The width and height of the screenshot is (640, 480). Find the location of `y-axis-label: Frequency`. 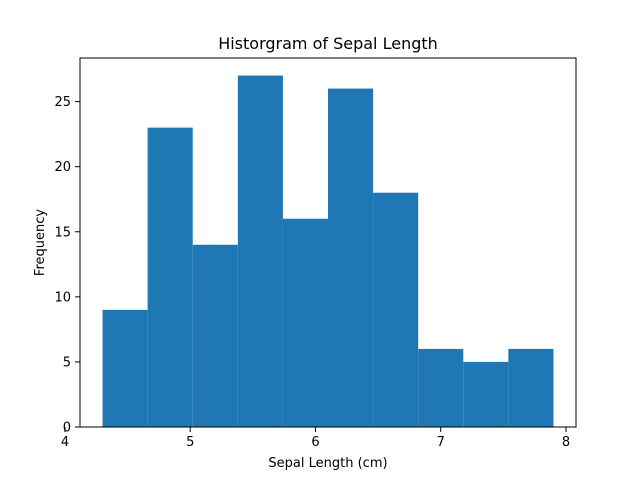

y-axis-label: Frequency is located at coordinates (40, 242).